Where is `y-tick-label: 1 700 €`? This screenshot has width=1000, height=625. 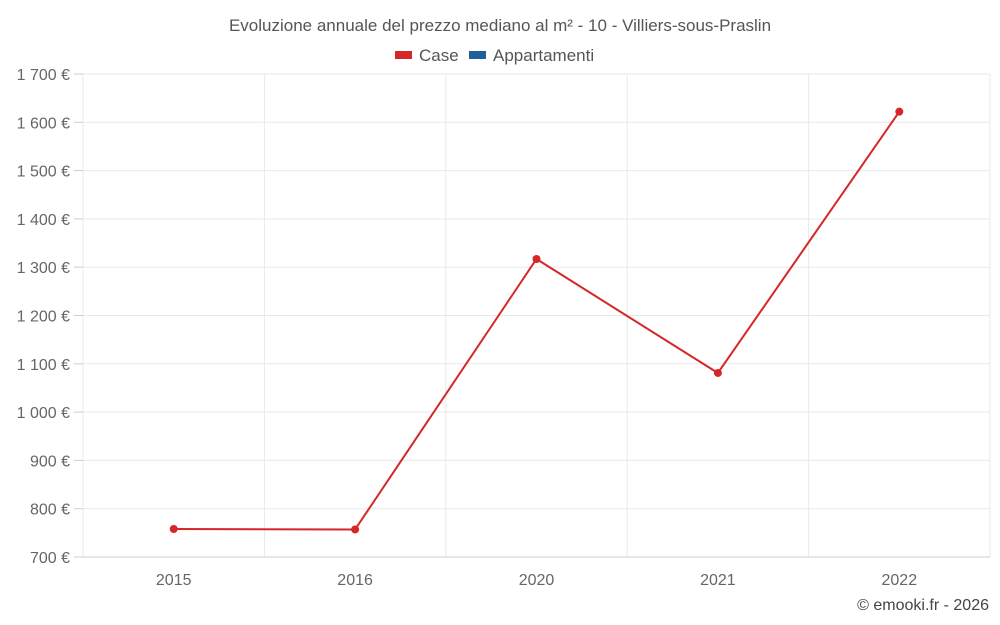 y-tick-label: 1 700 € is located at coordinates (43, 75).